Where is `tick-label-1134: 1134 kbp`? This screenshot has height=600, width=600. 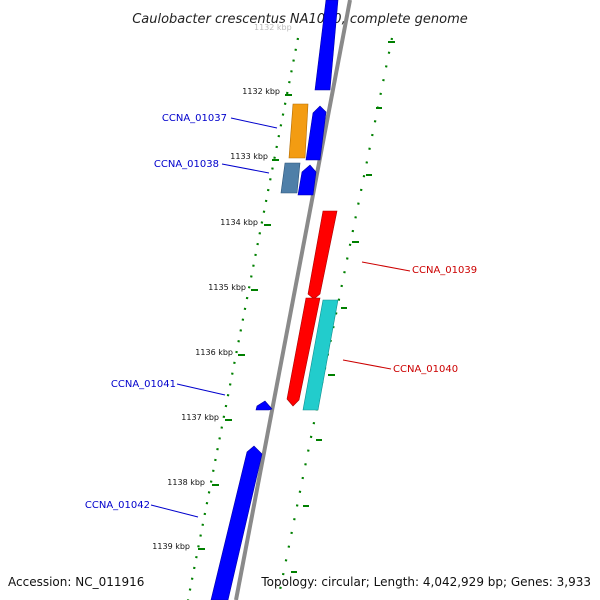
tick-label-1134: 1134 kbp is located at coordinates (239, 222).